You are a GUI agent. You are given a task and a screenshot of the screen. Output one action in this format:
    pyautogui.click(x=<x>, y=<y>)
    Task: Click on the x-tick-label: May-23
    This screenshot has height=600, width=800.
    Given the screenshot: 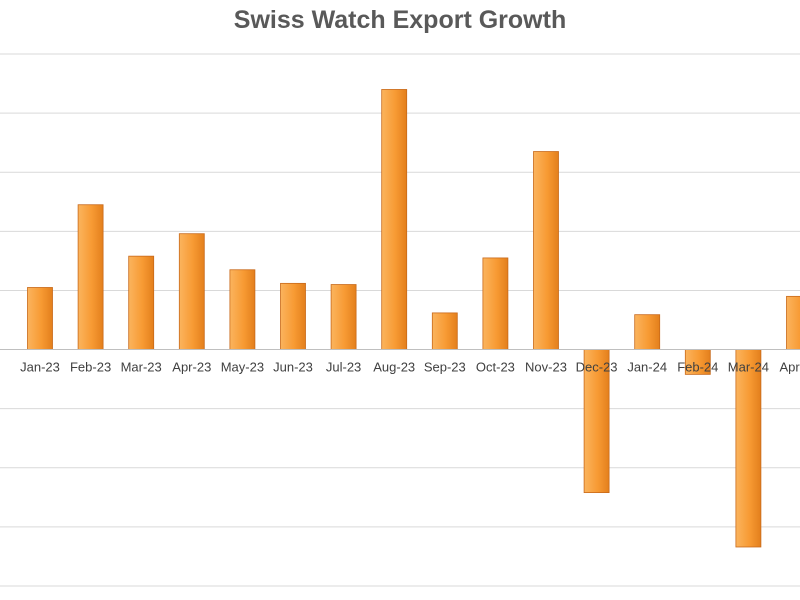 What is the action you would take?
    pyautogui.click(x=242, y=367)
    